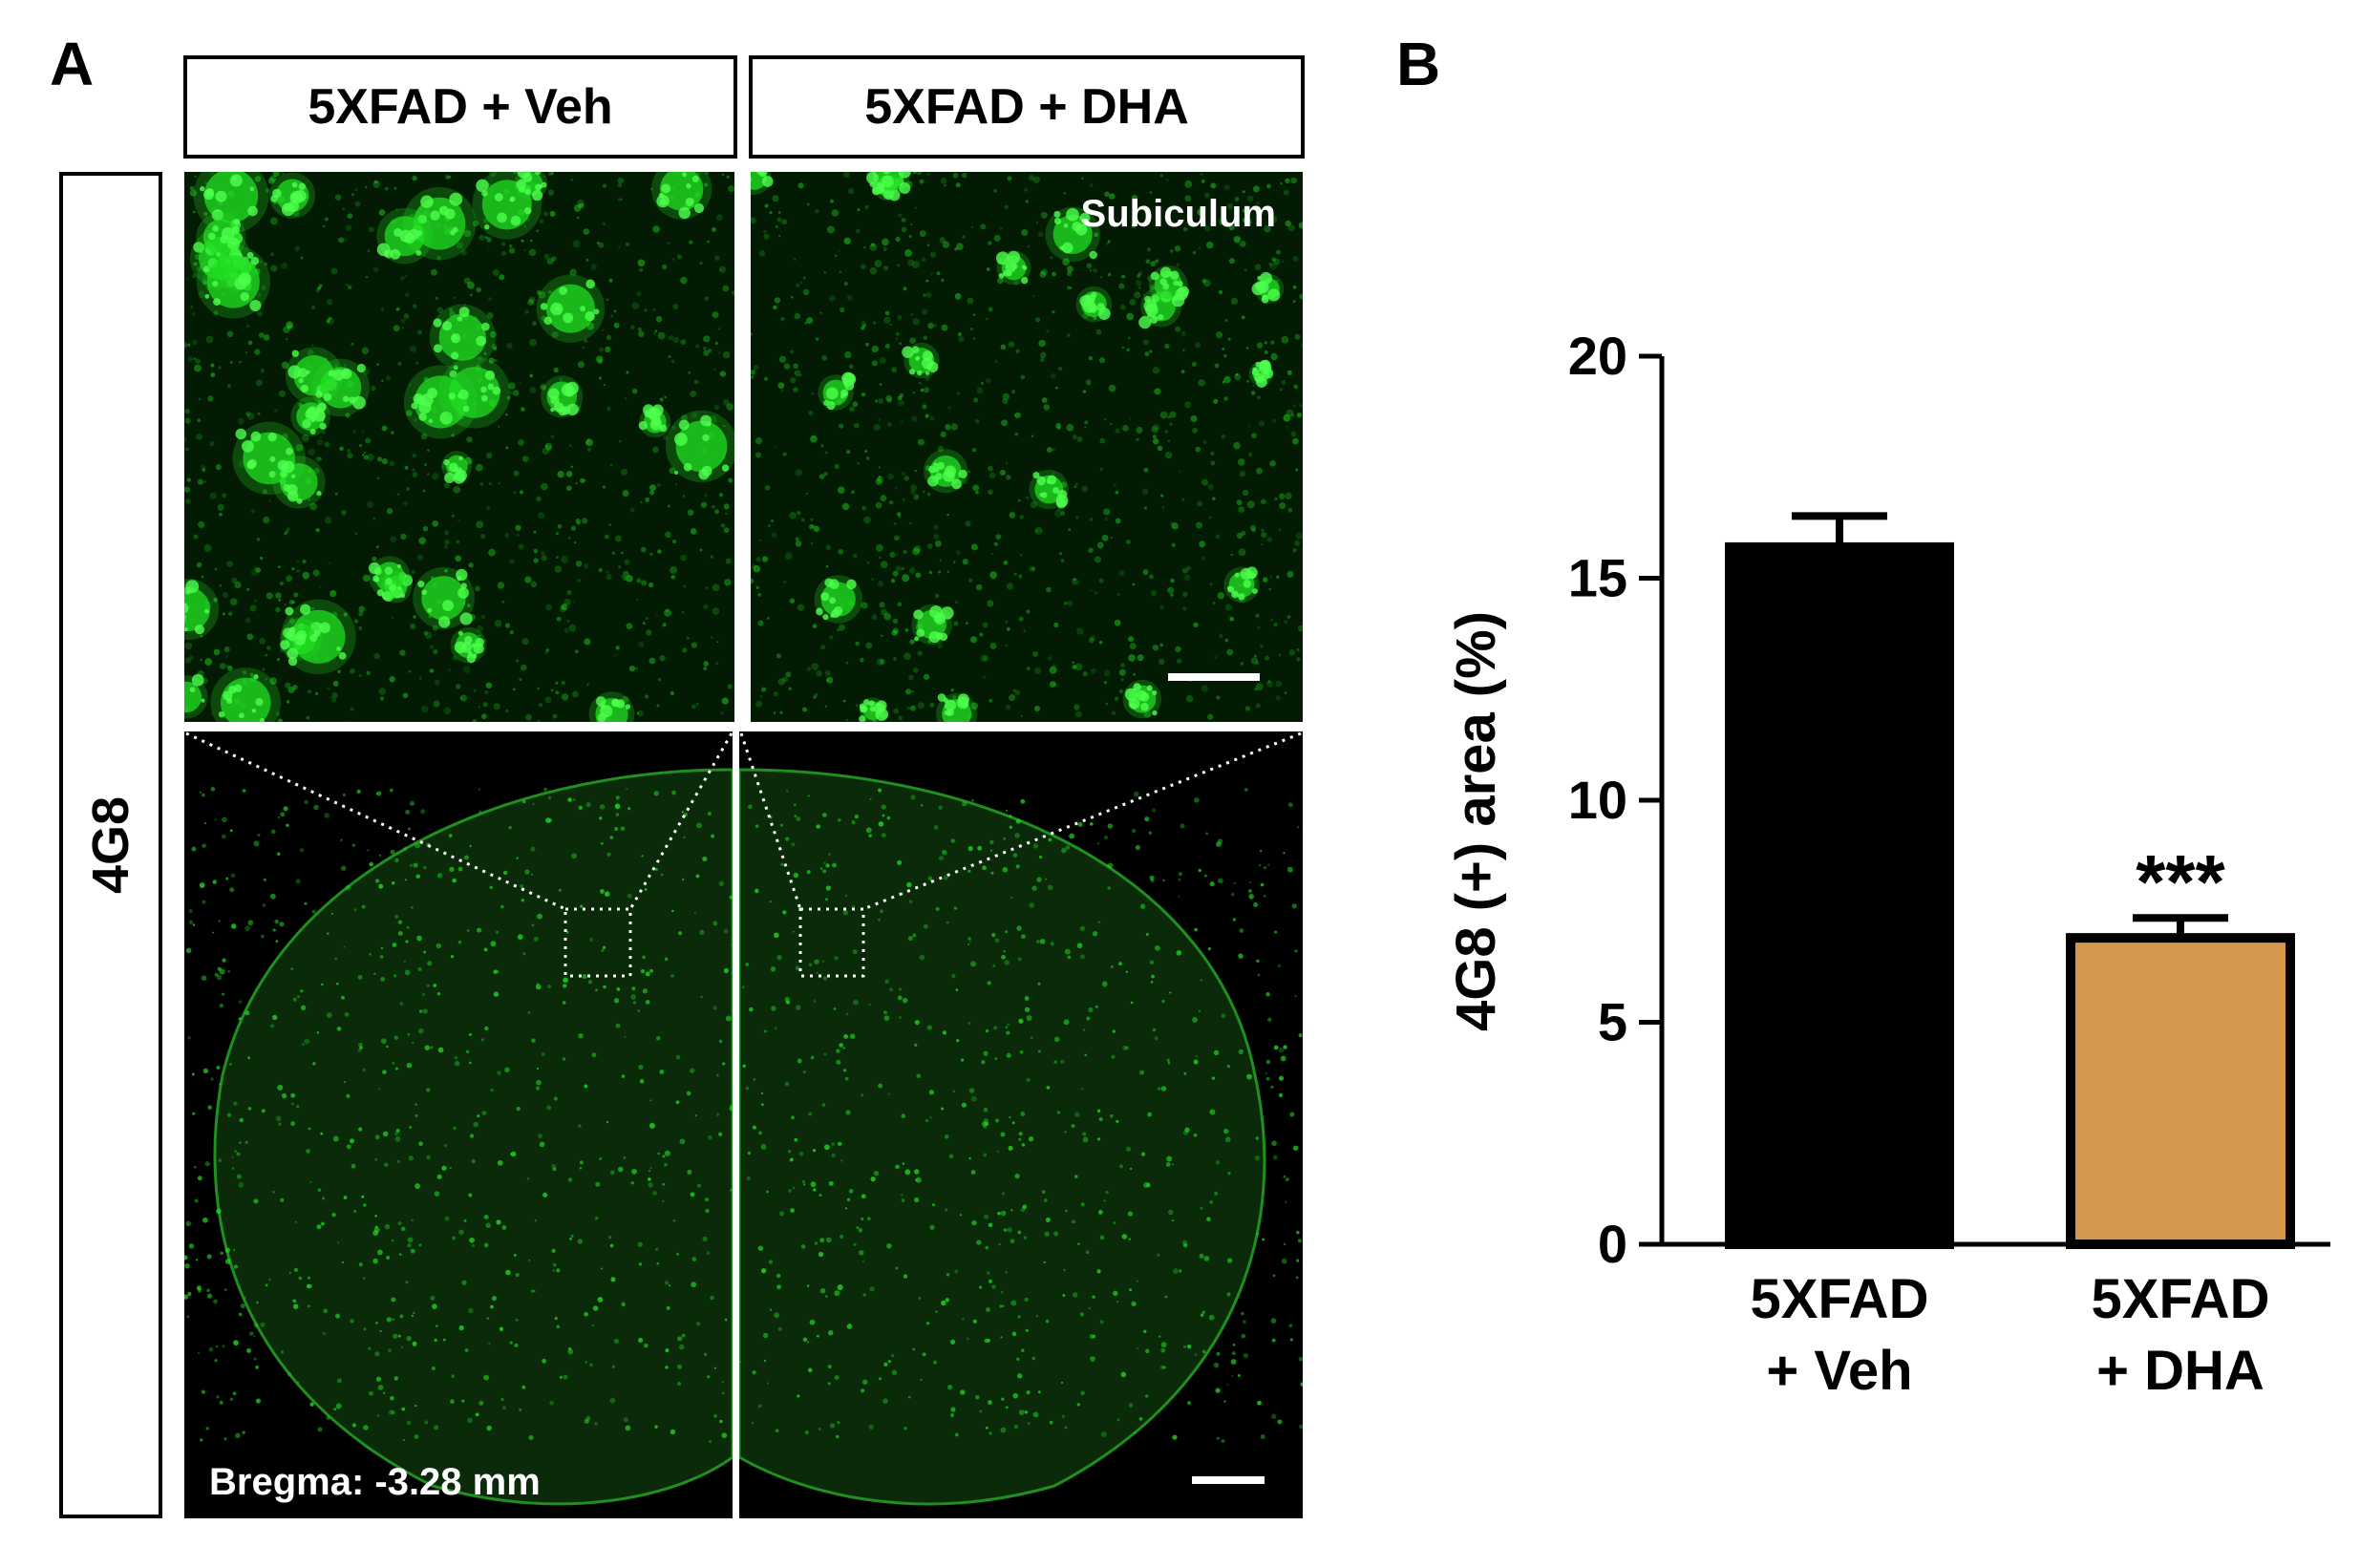 This screenshot has width=2360, height=1568. I want to click on y-tick-label: 5, so click(1612, 1022).